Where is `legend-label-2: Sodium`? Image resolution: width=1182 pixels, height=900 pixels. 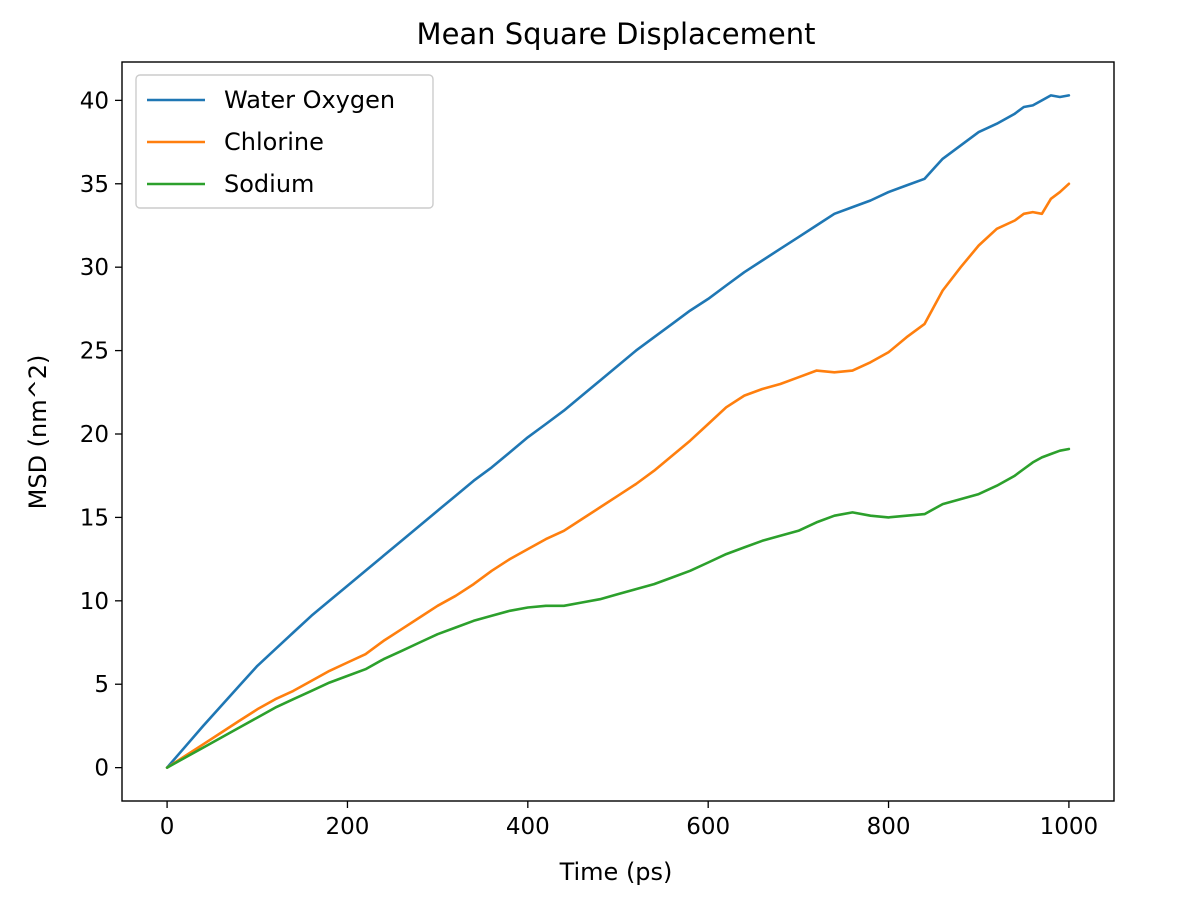
legend-label-2: Sodium is located at coordinates (269, 184).